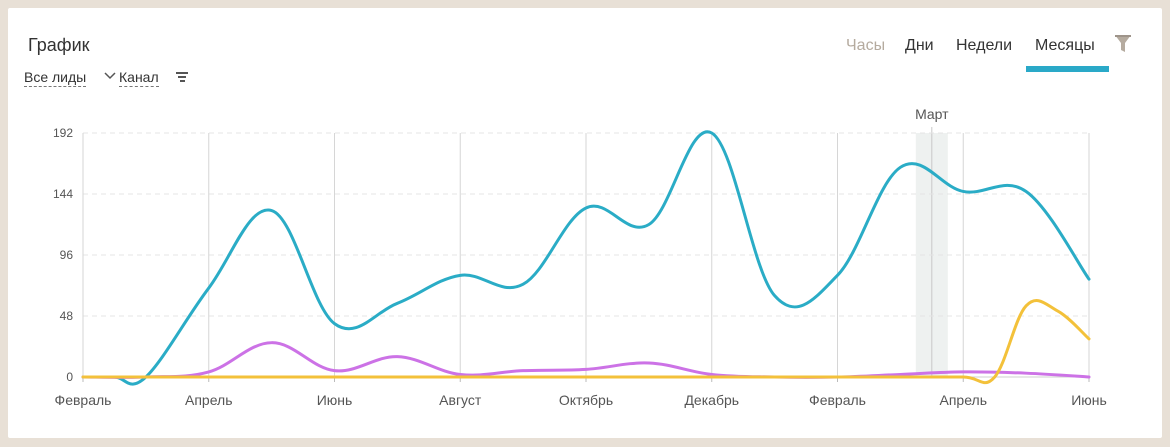 The height and width of the screenshot is (447, 1170). I want to click on y-tick-label: 96, so click(67, 255).